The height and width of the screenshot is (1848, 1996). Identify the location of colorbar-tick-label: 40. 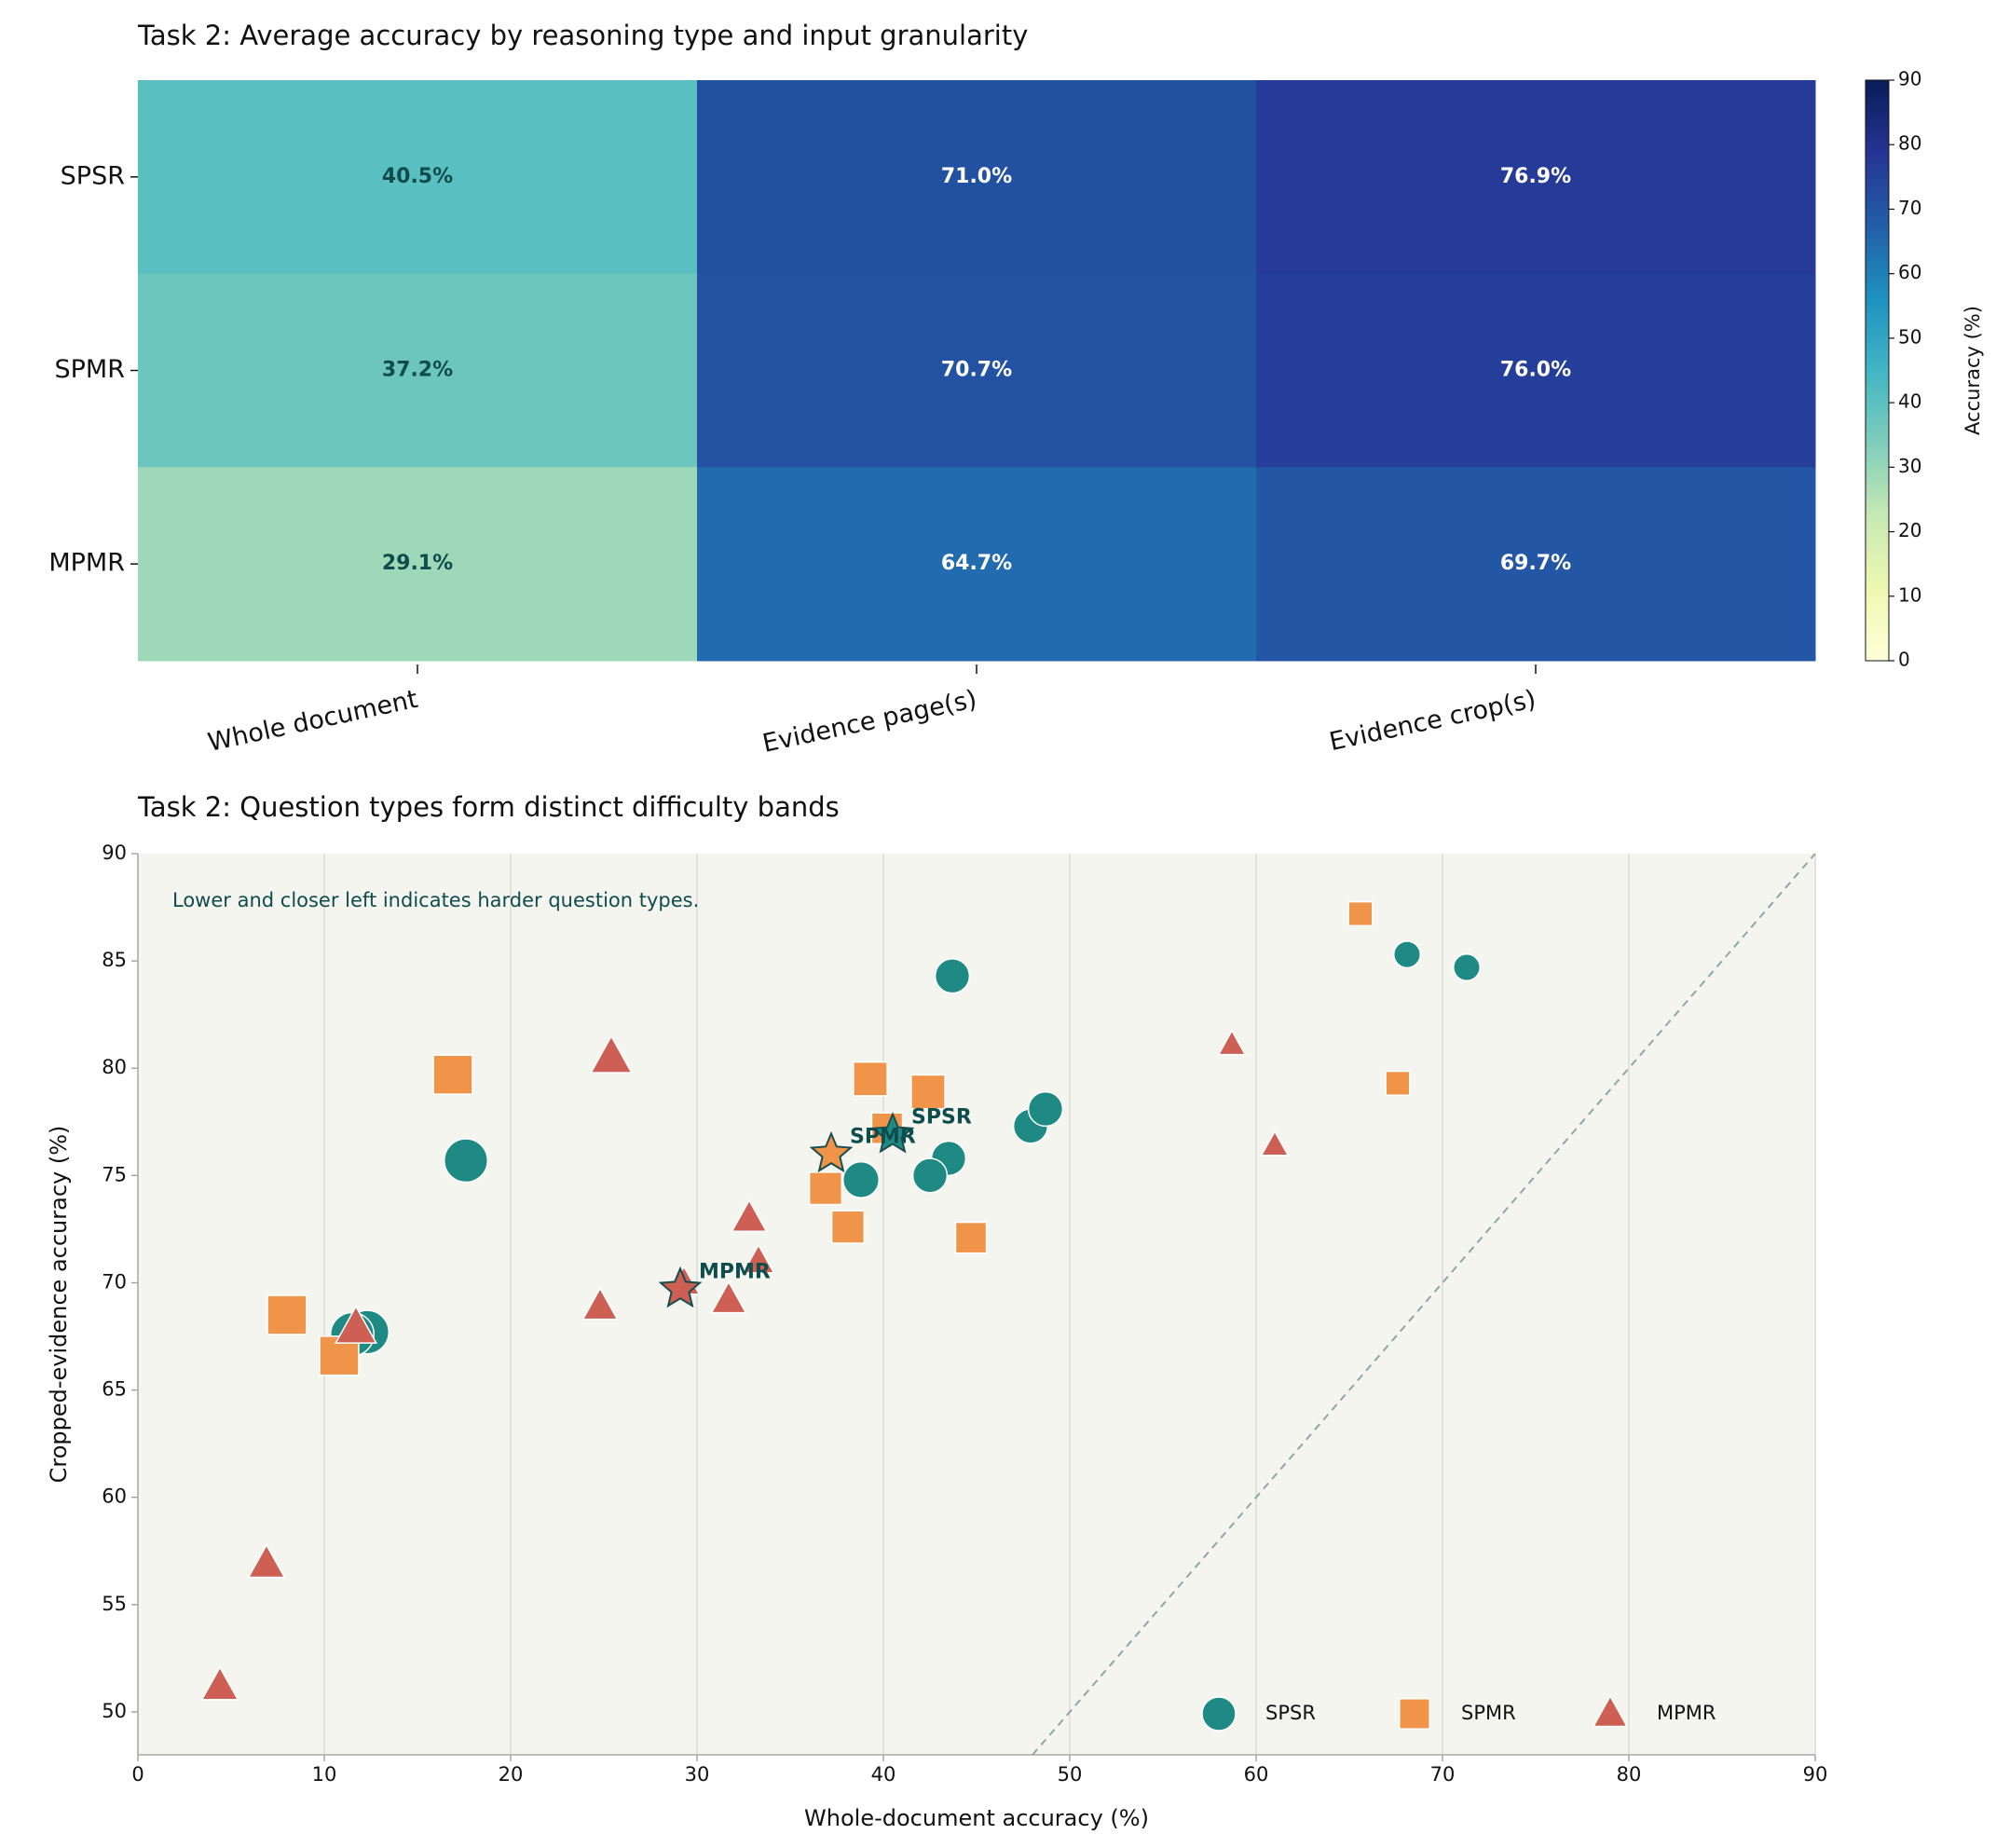
(1909, 401).